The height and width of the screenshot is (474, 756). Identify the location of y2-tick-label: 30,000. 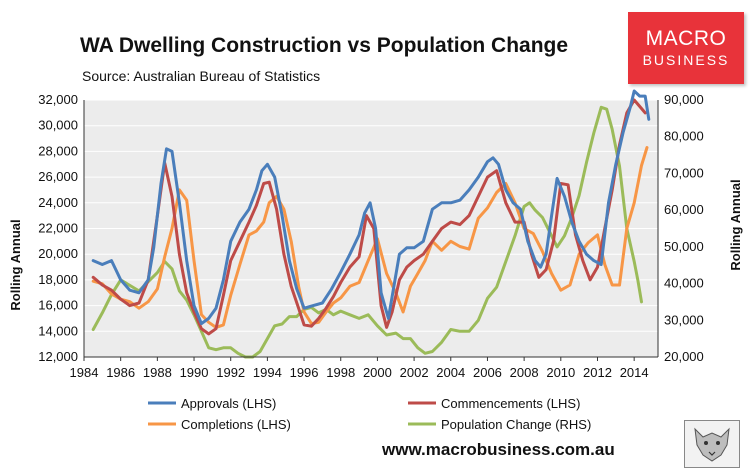
(684, 319).